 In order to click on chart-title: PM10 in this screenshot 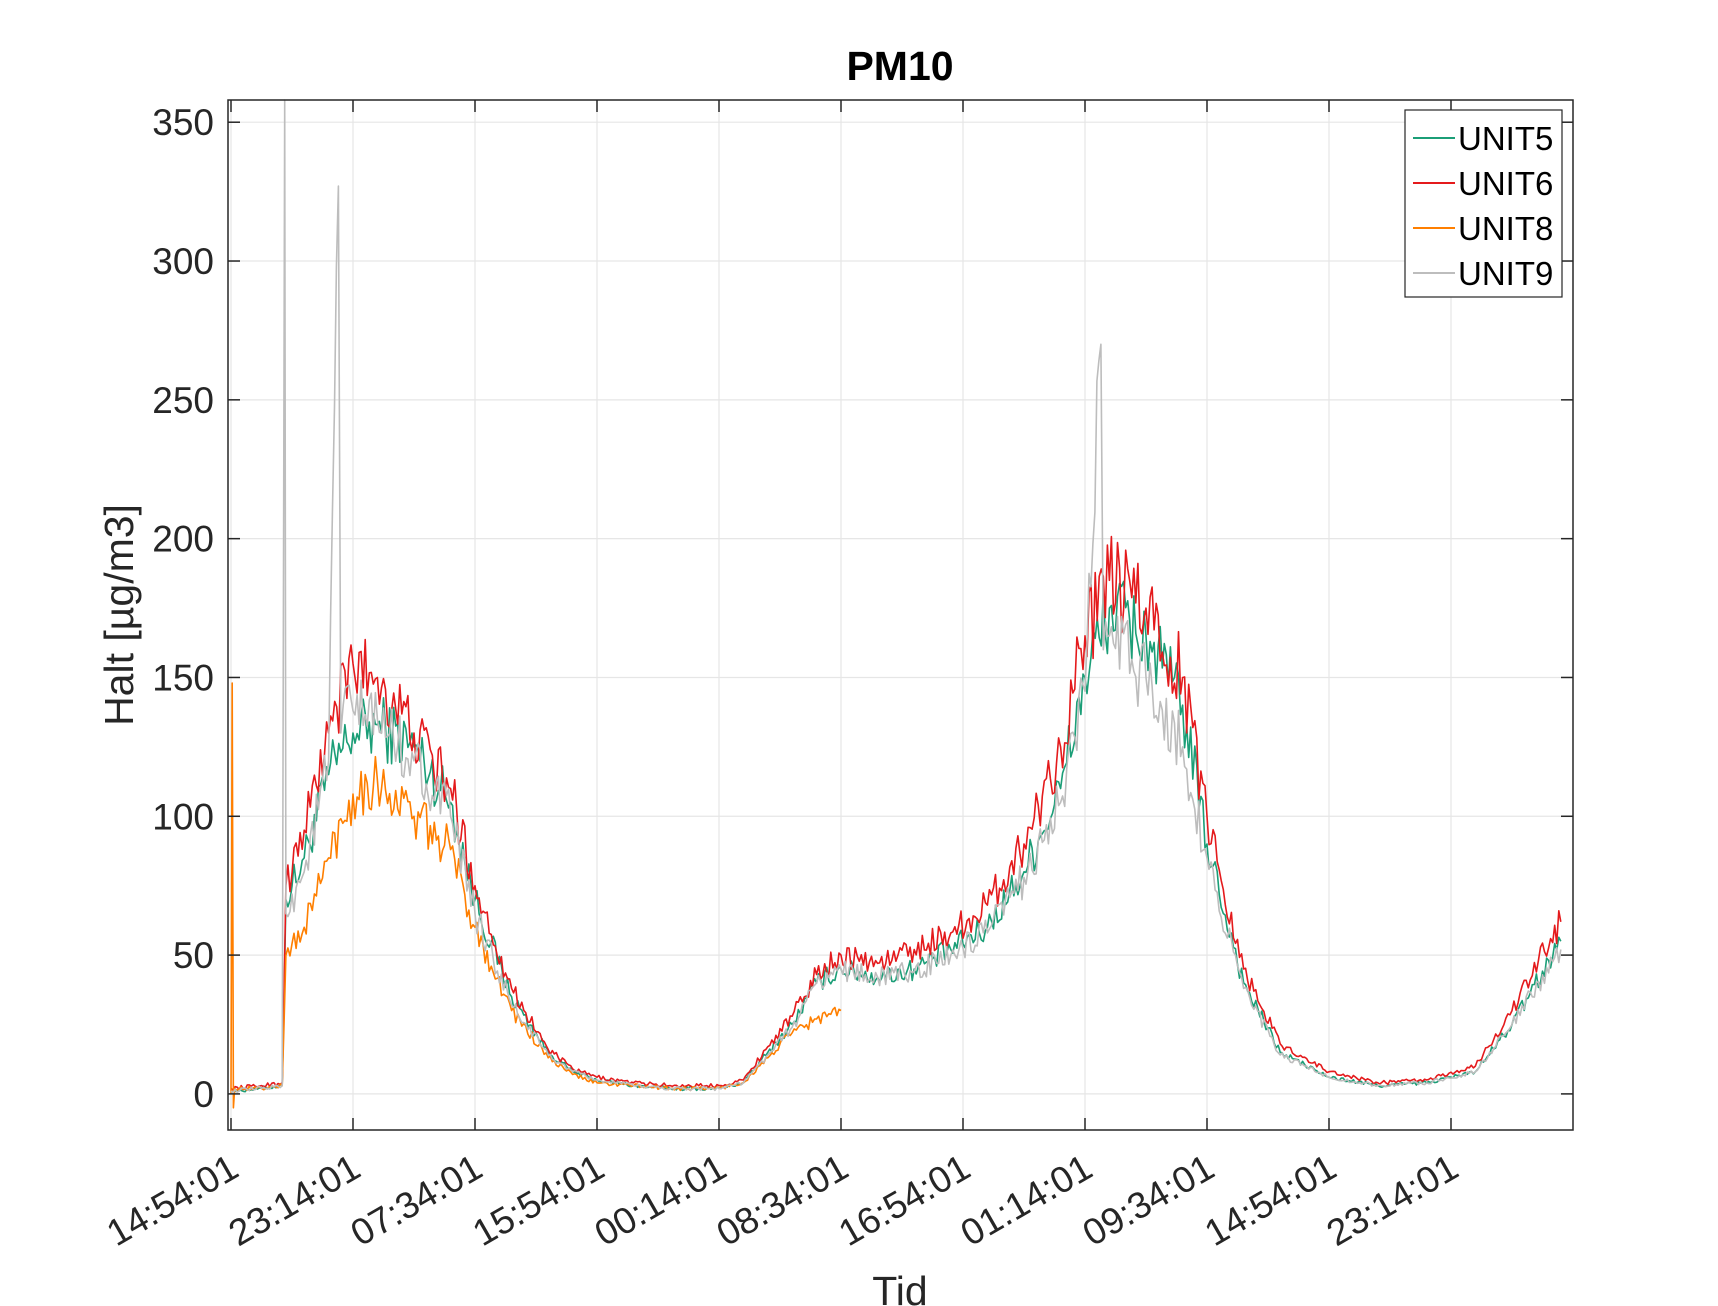, I will do `click(899, 66)`.